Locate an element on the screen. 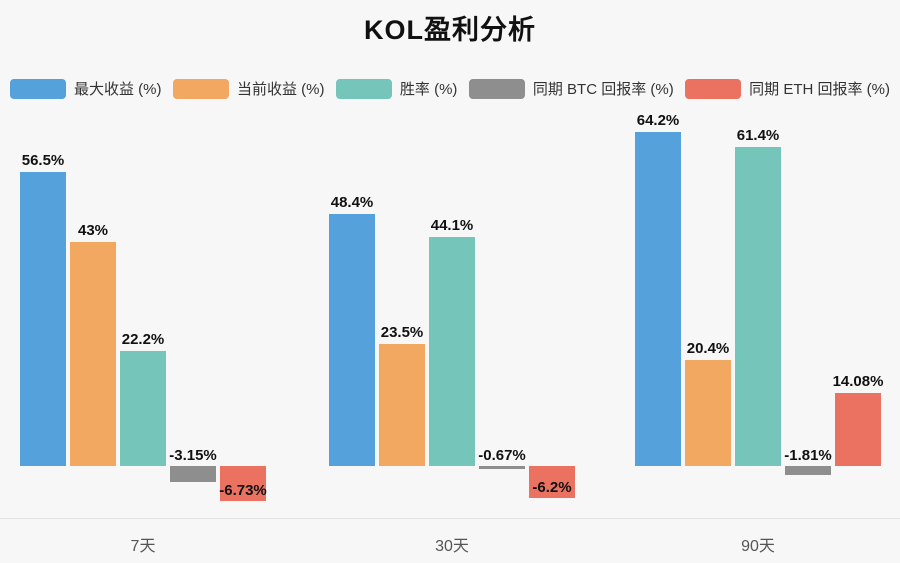 Image resolution: width=900 pixels, height=563 pixels. bar-win-rate-30d is located at coordinates (452, 351).